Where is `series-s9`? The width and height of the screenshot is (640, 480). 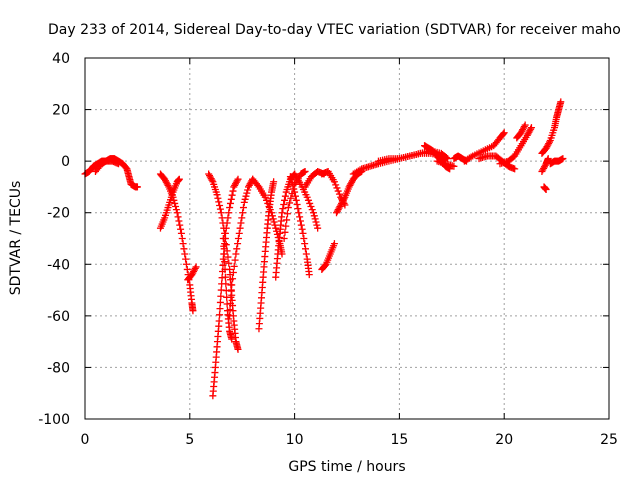
series-s9 is located at coordinates (227, 289).